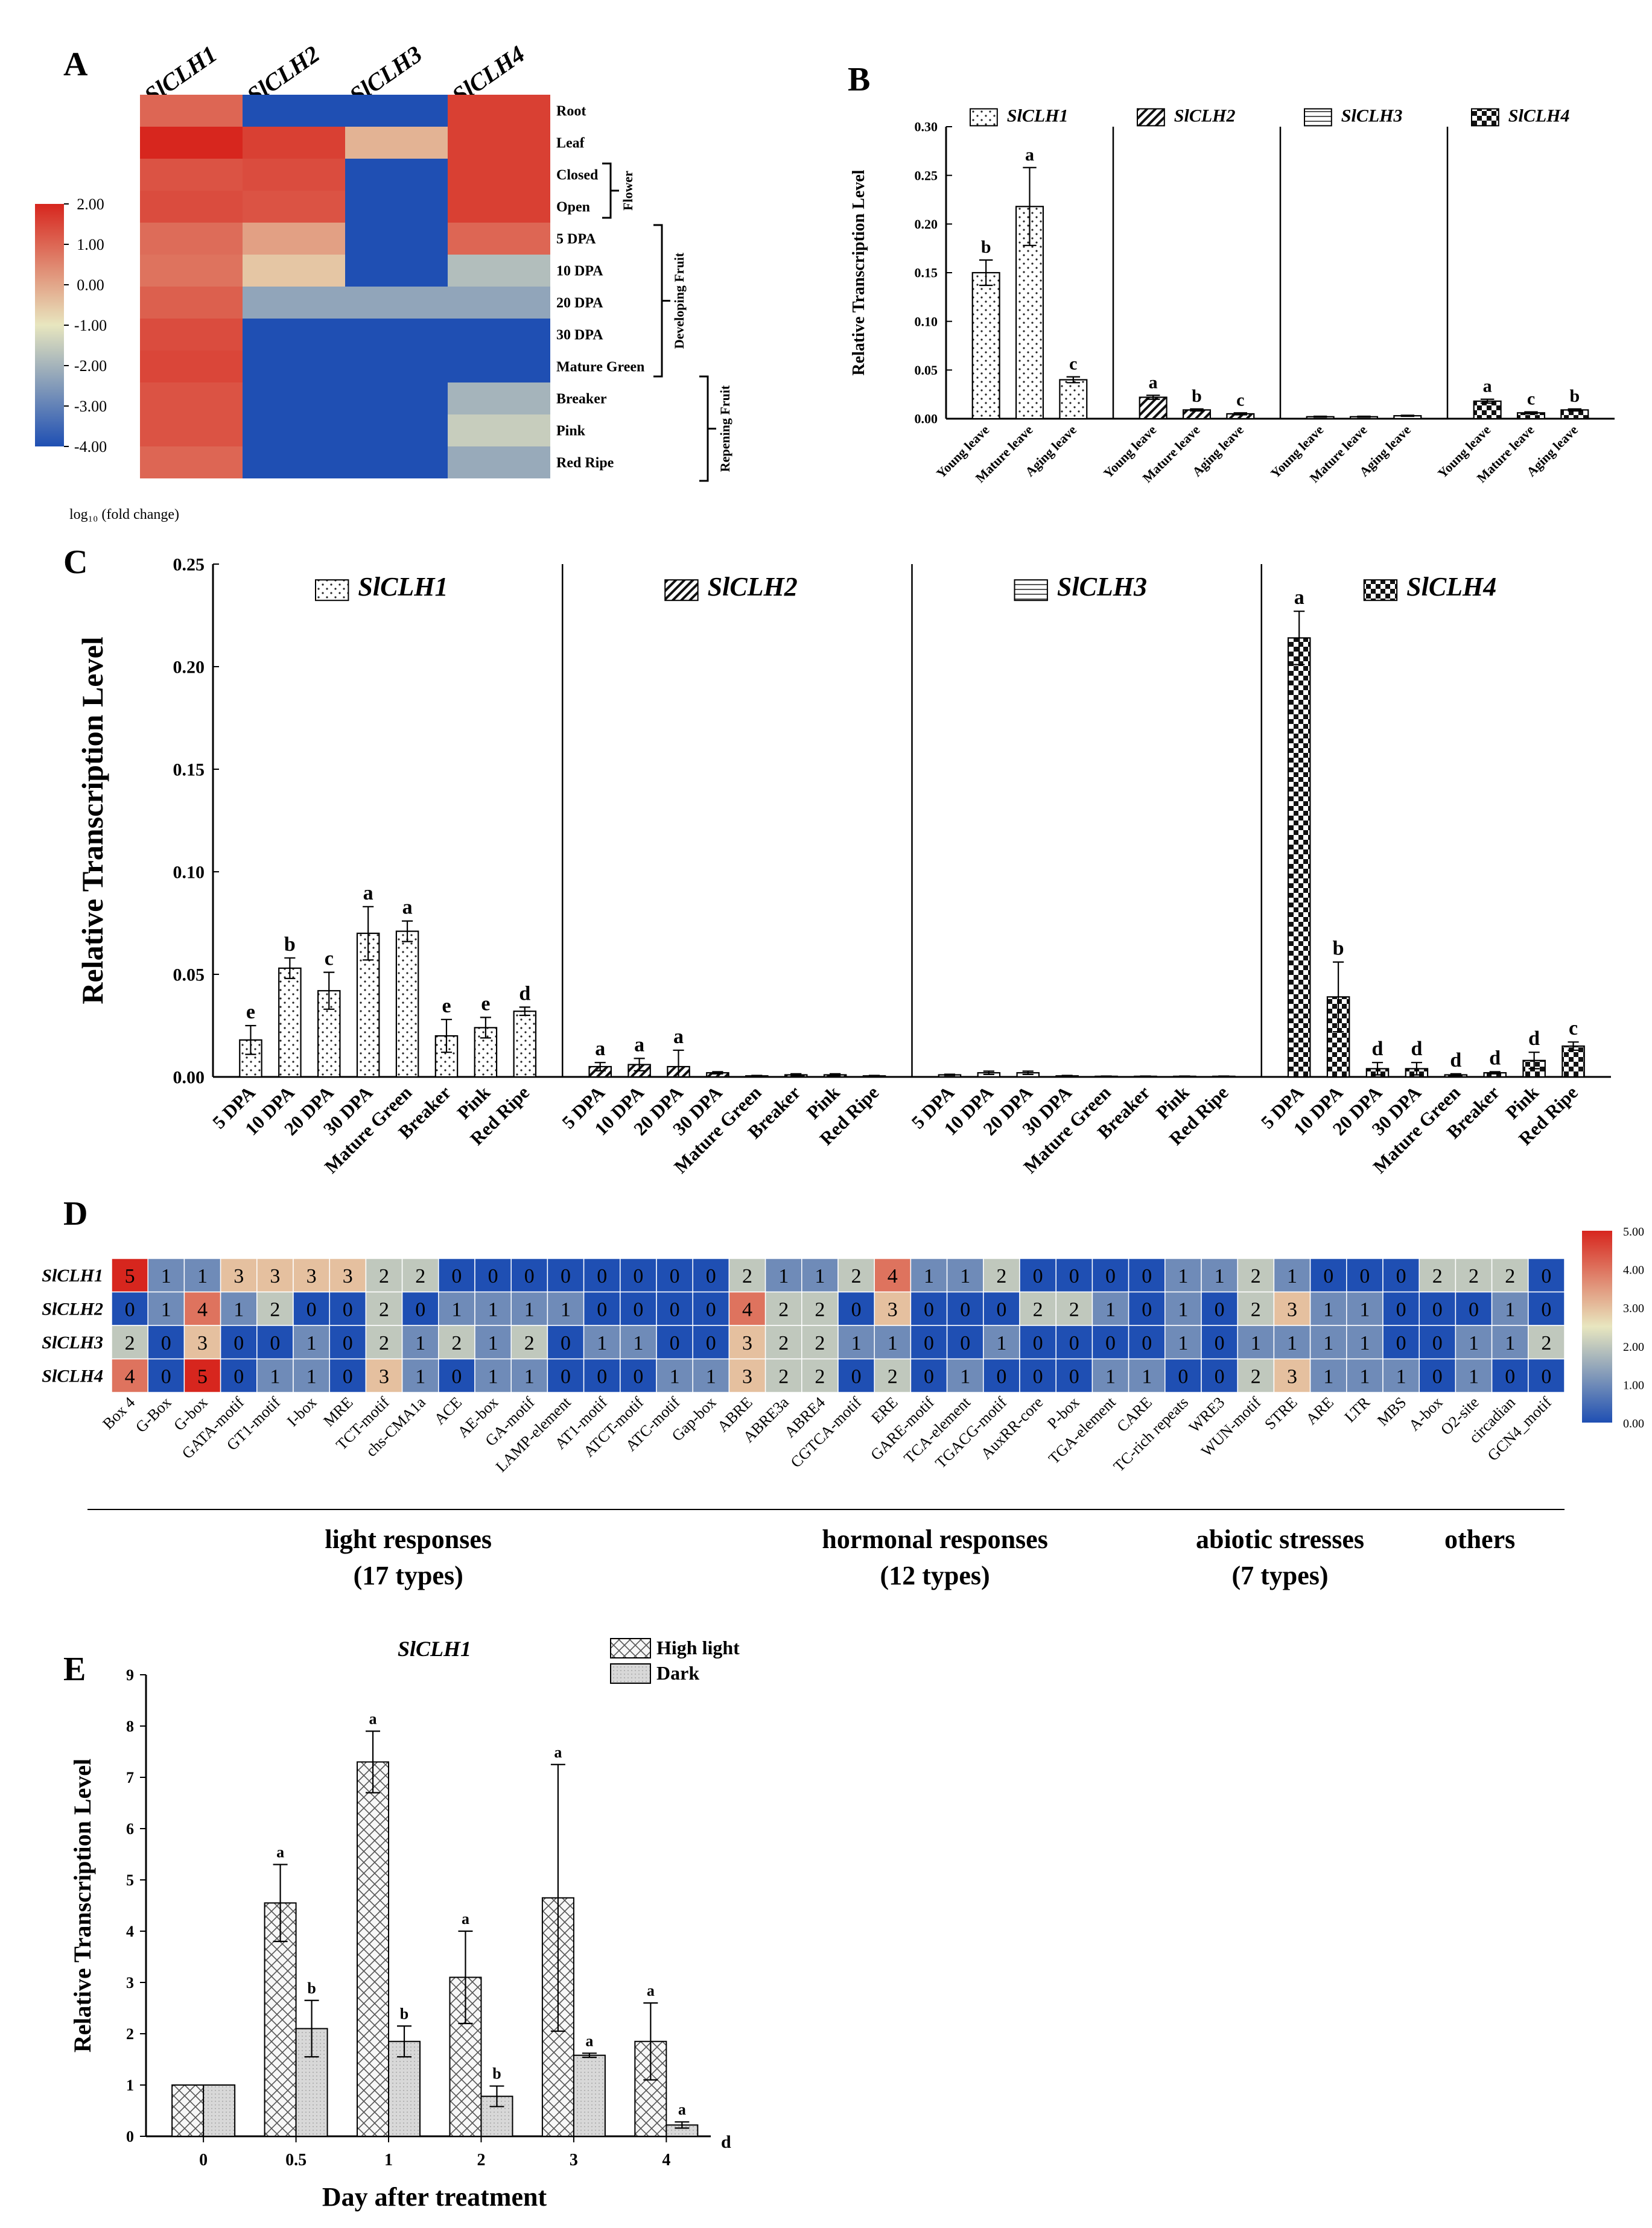 Image resolution: width=1652 pixels, height=2228 pixels. What do you see at coordinates (189, 565) in the screenshot?
I see `y-tick-label: 0.25` at bounding box center [189, 565].